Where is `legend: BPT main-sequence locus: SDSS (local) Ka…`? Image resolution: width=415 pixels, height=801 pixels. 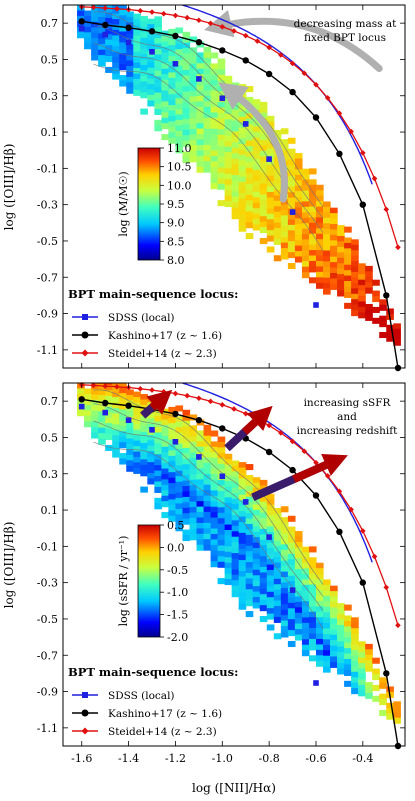
legend: BPT main-sequence locus: SDSS (local) Ka… is located at coordinates (153, 701).